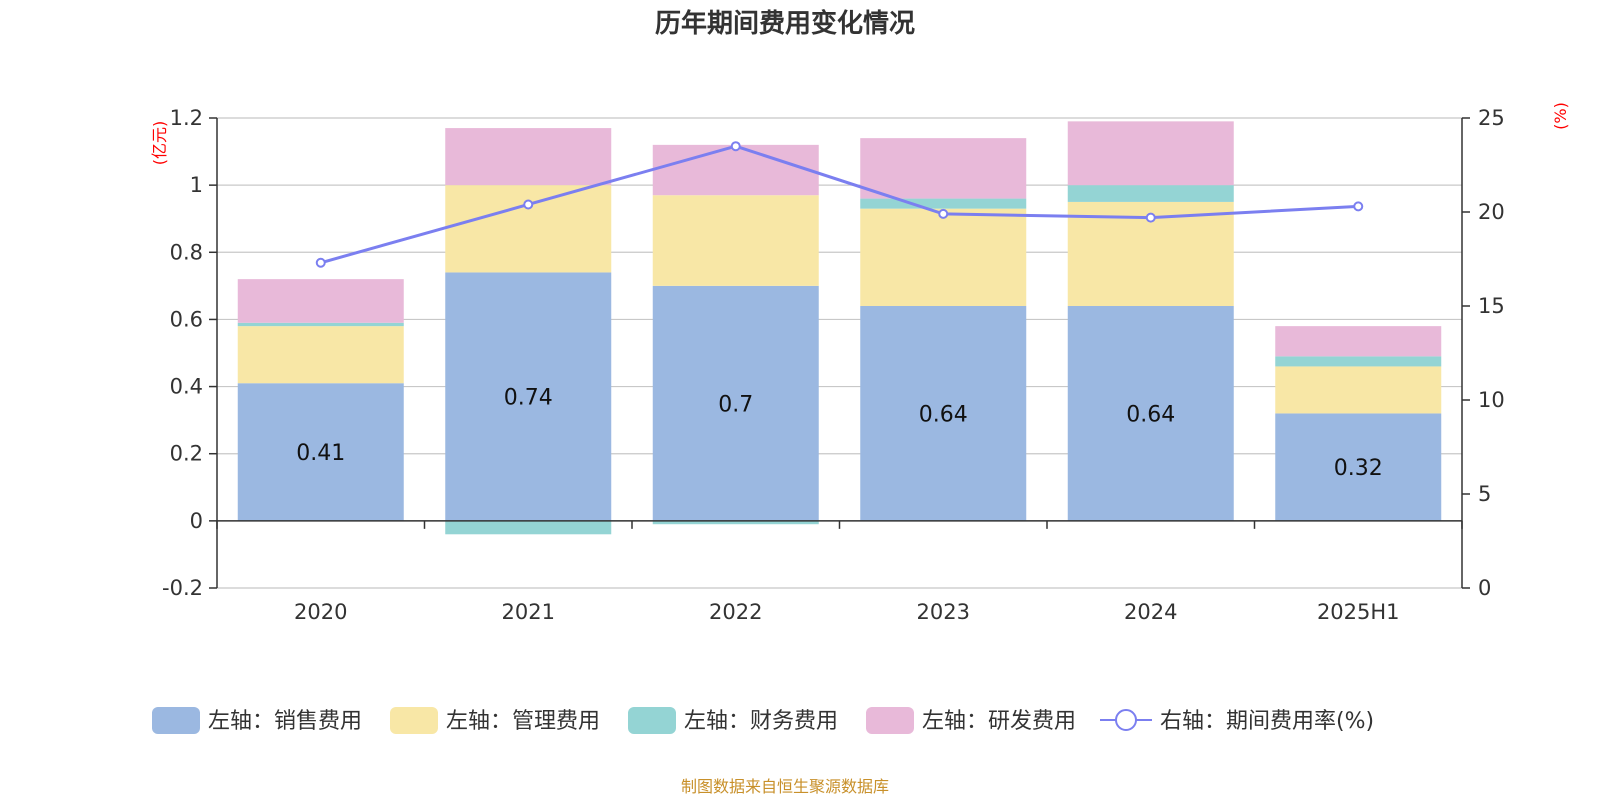 The image size is (1600, 800). I want to click on rate-polyline, so click(839, 204).